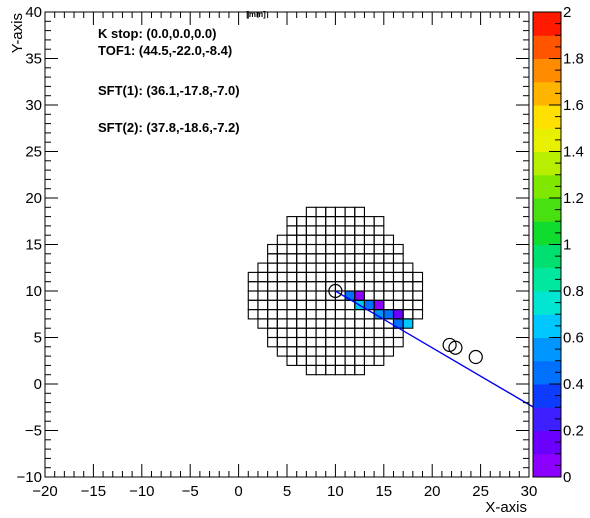 This screenshot has width=590, height=518. Describe the element at coordinates (38, 338) in the screenshot. I see `y-tick-label: 5` at that location.